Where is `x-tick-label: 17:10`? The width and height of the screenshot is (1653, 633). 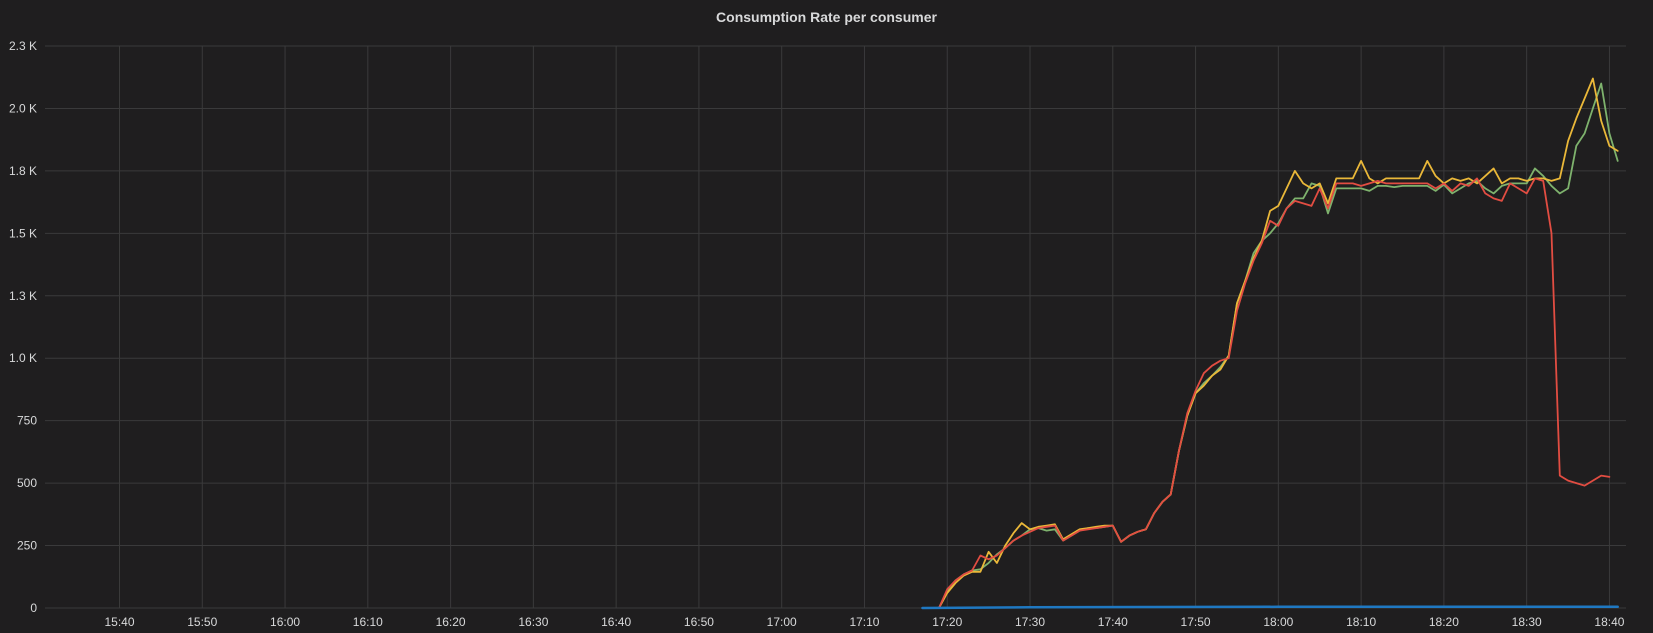
x-tick-label: 17:10 is located at coordinates (864, 622).